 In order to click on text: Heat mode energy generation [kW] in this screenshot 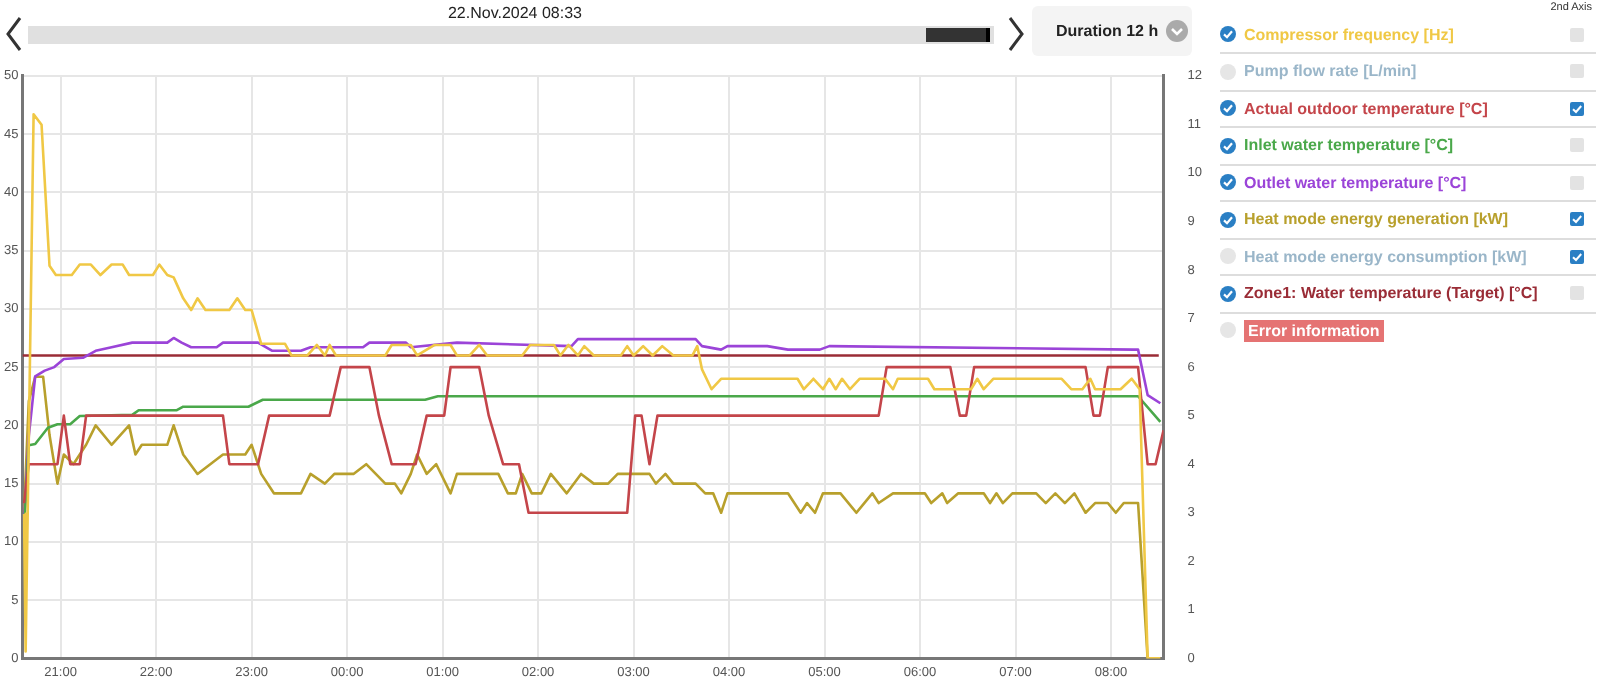, I will do `click(1376, 219)`.